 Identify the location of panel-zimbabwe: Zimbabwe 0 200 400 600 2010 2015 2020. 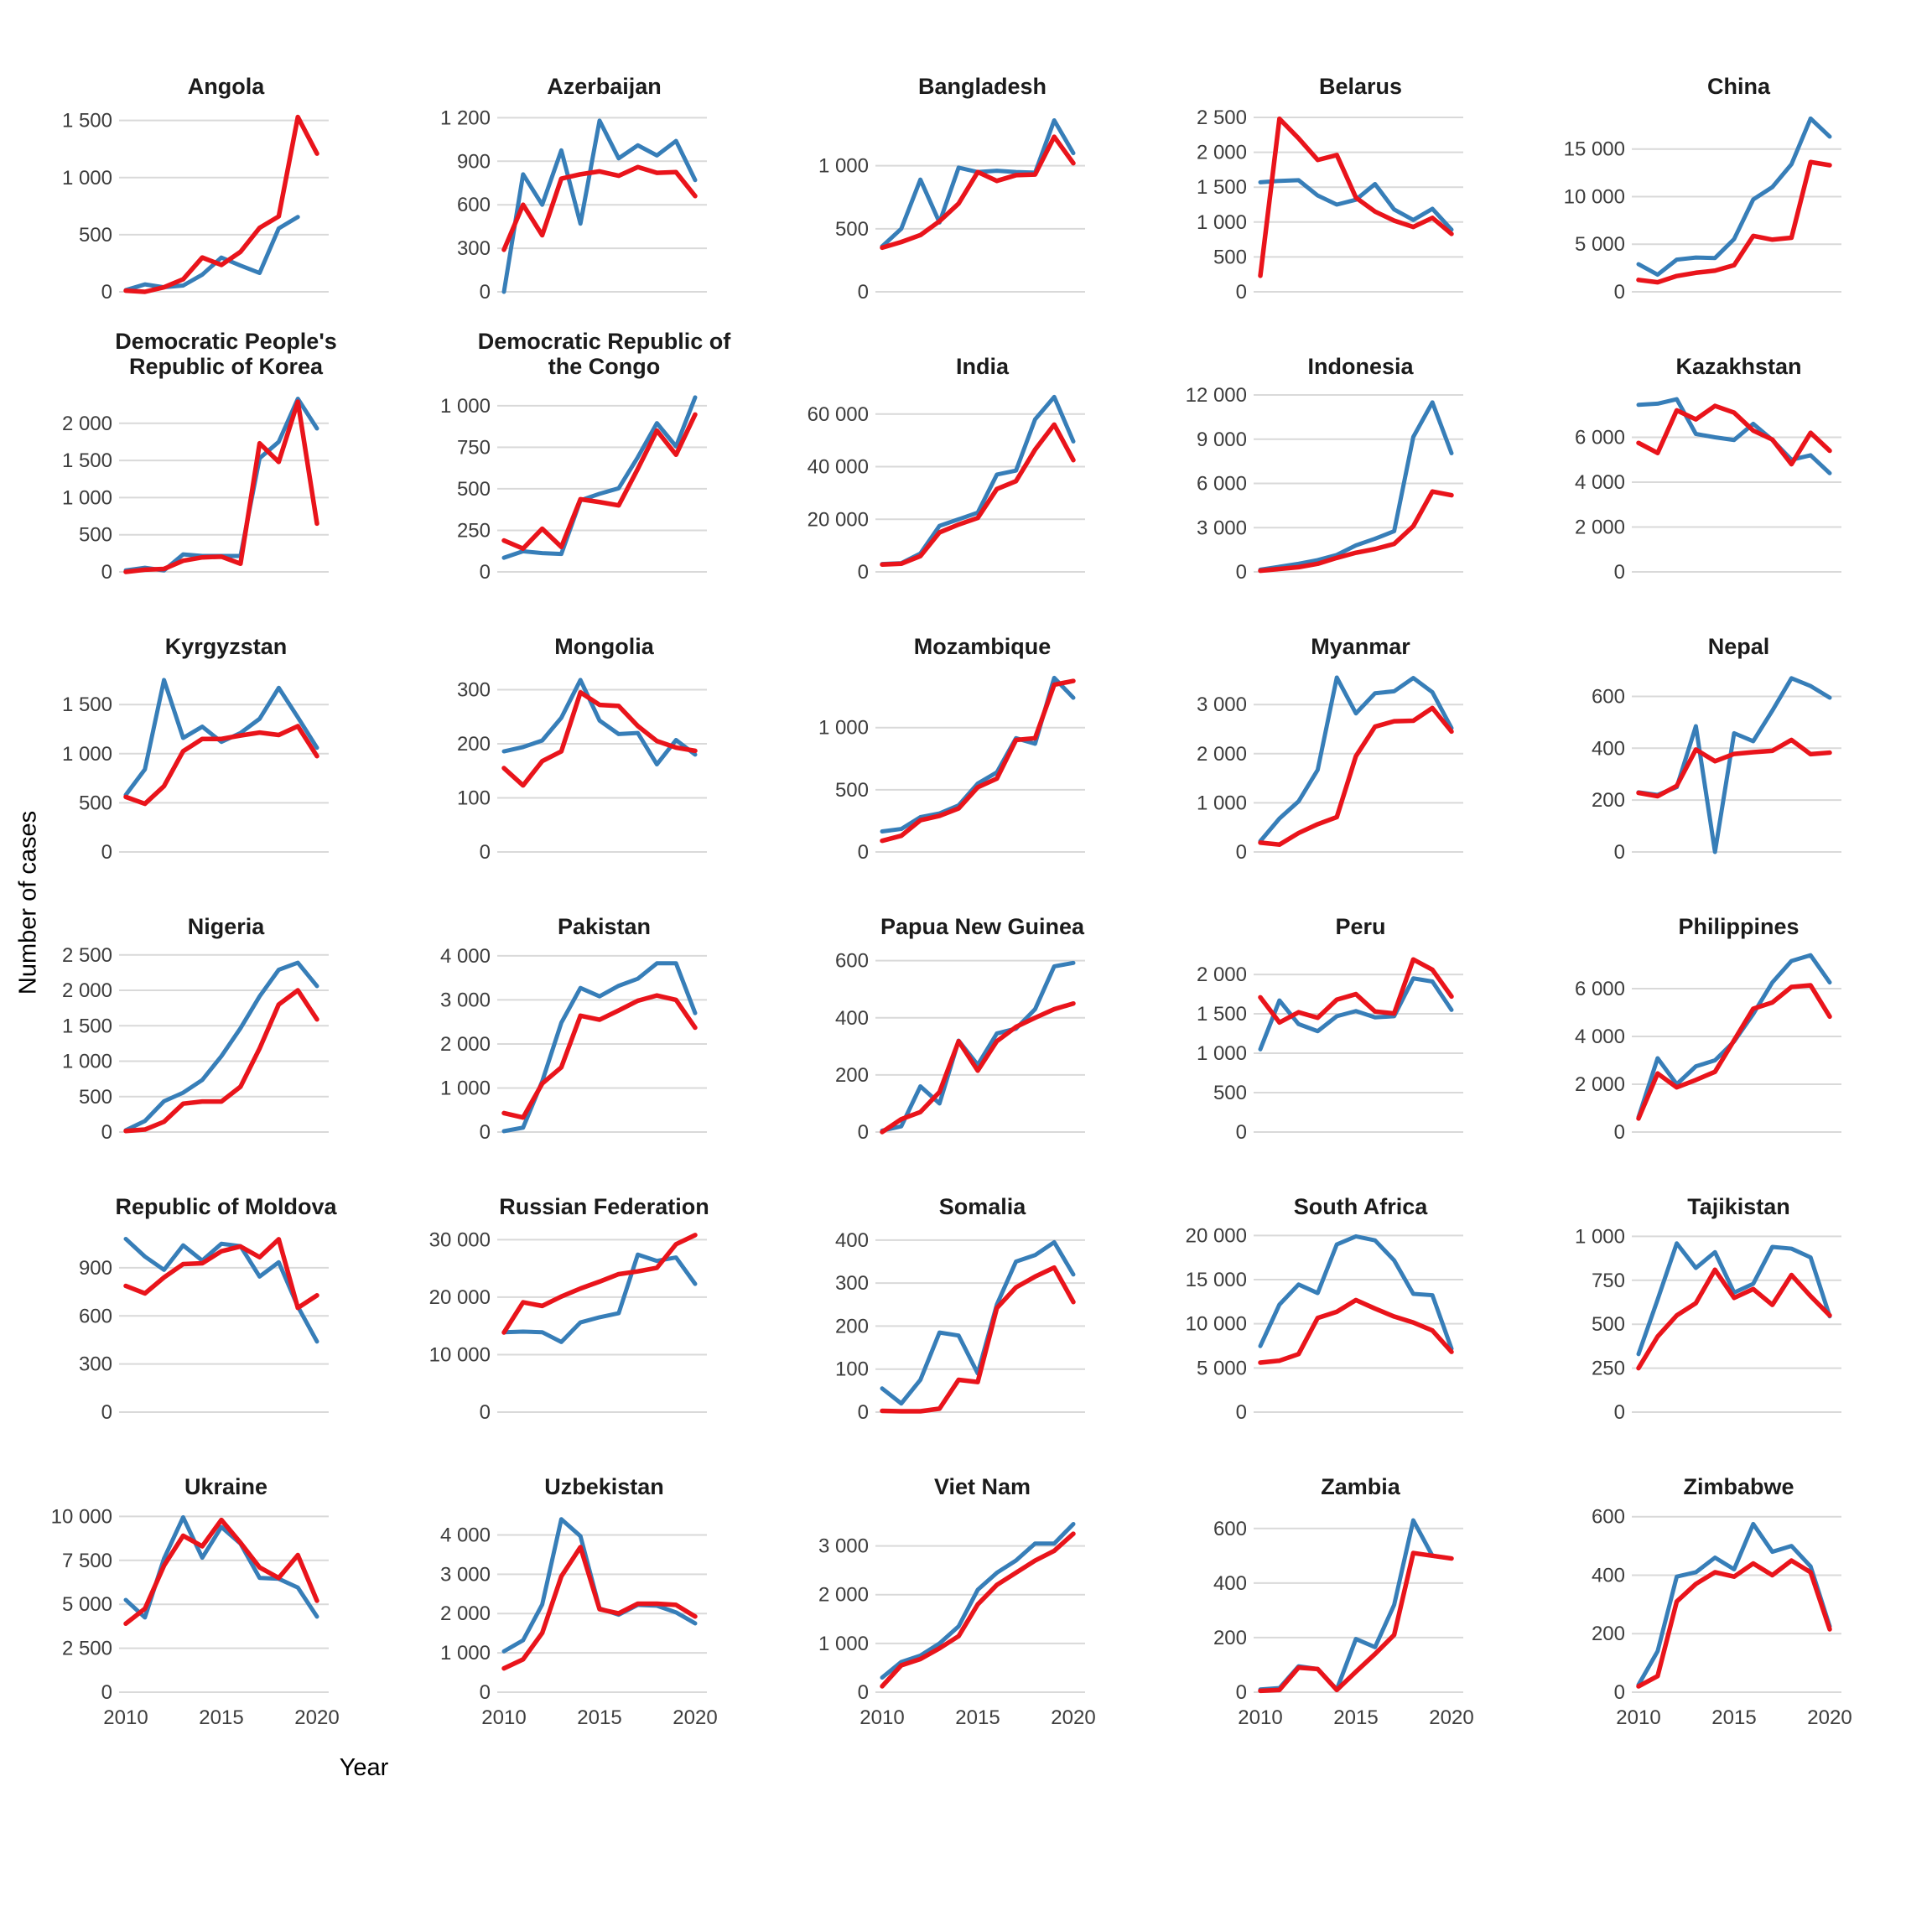
(1739, 1591).